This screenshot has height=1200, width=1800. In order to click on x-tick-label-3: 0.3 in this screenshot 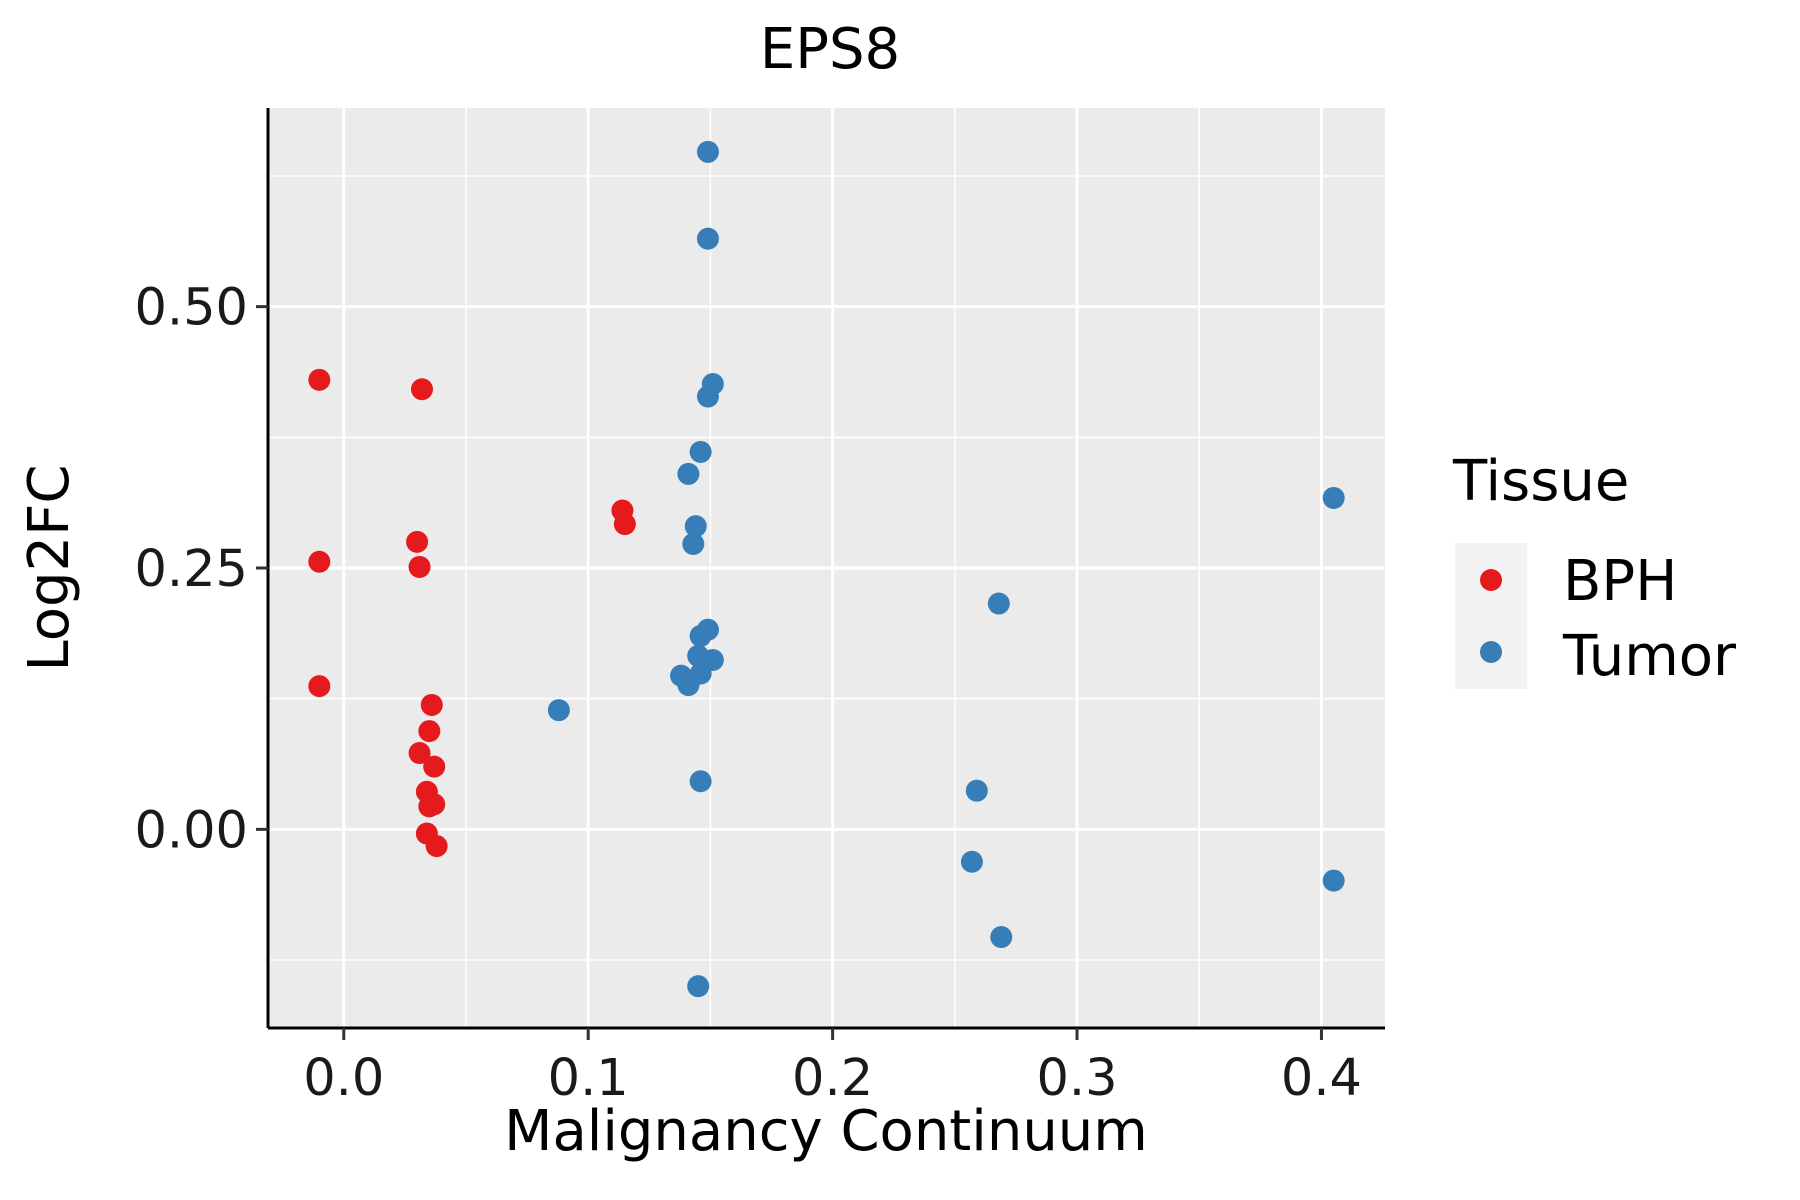, I will do `click(1076, 1078)`.